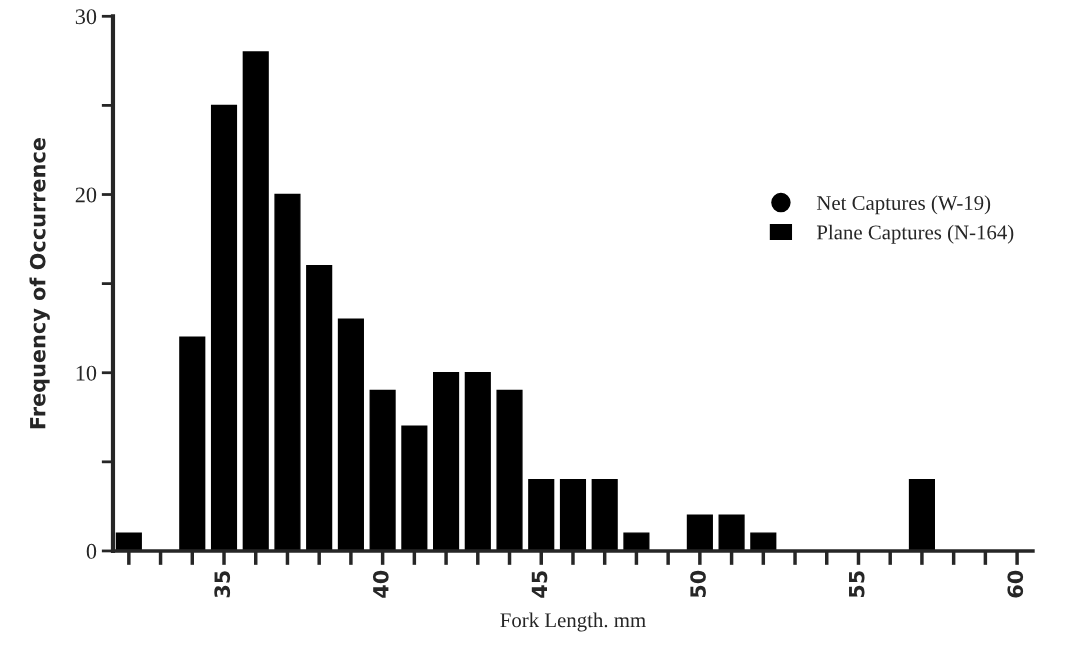 The width and height of the screenshot is (1076, 652). Describe the element at coordinates (903, 205) in the screenshot. I see `legend-label: Net Captures (W-19)` at that location.